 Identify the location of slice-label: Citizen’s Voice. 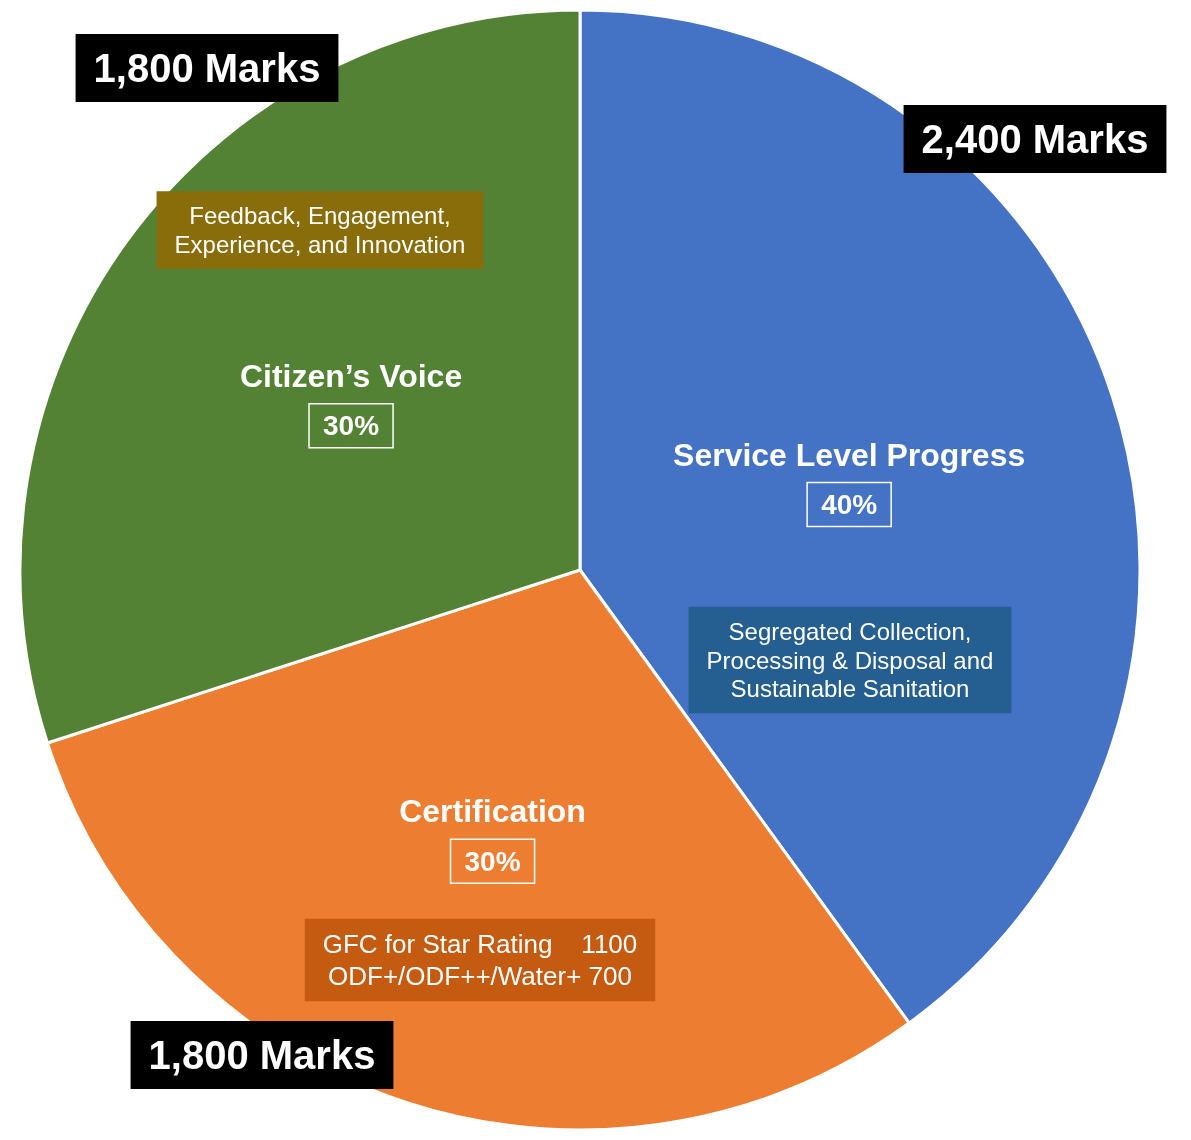
(351, 375).